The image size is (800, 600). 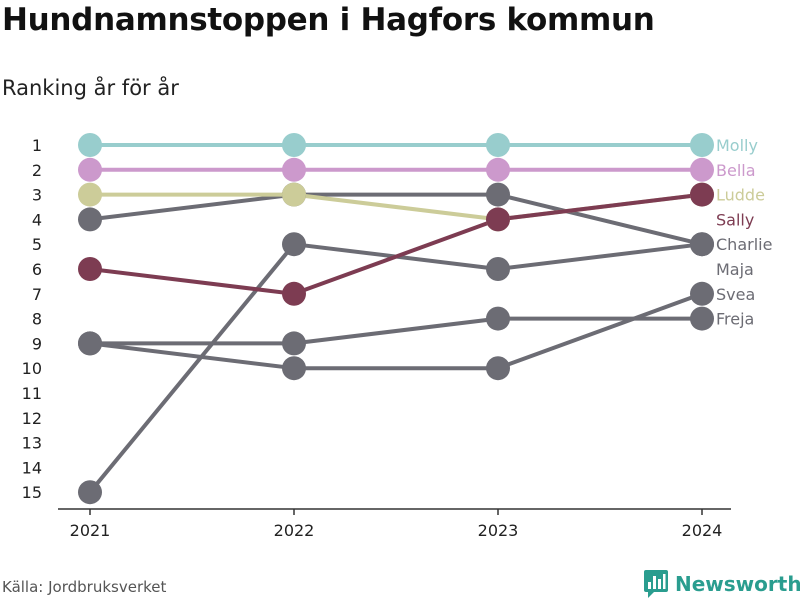 I want to click on x-axis: 2021 2022 2023 2024, so click(x=394, y=524).